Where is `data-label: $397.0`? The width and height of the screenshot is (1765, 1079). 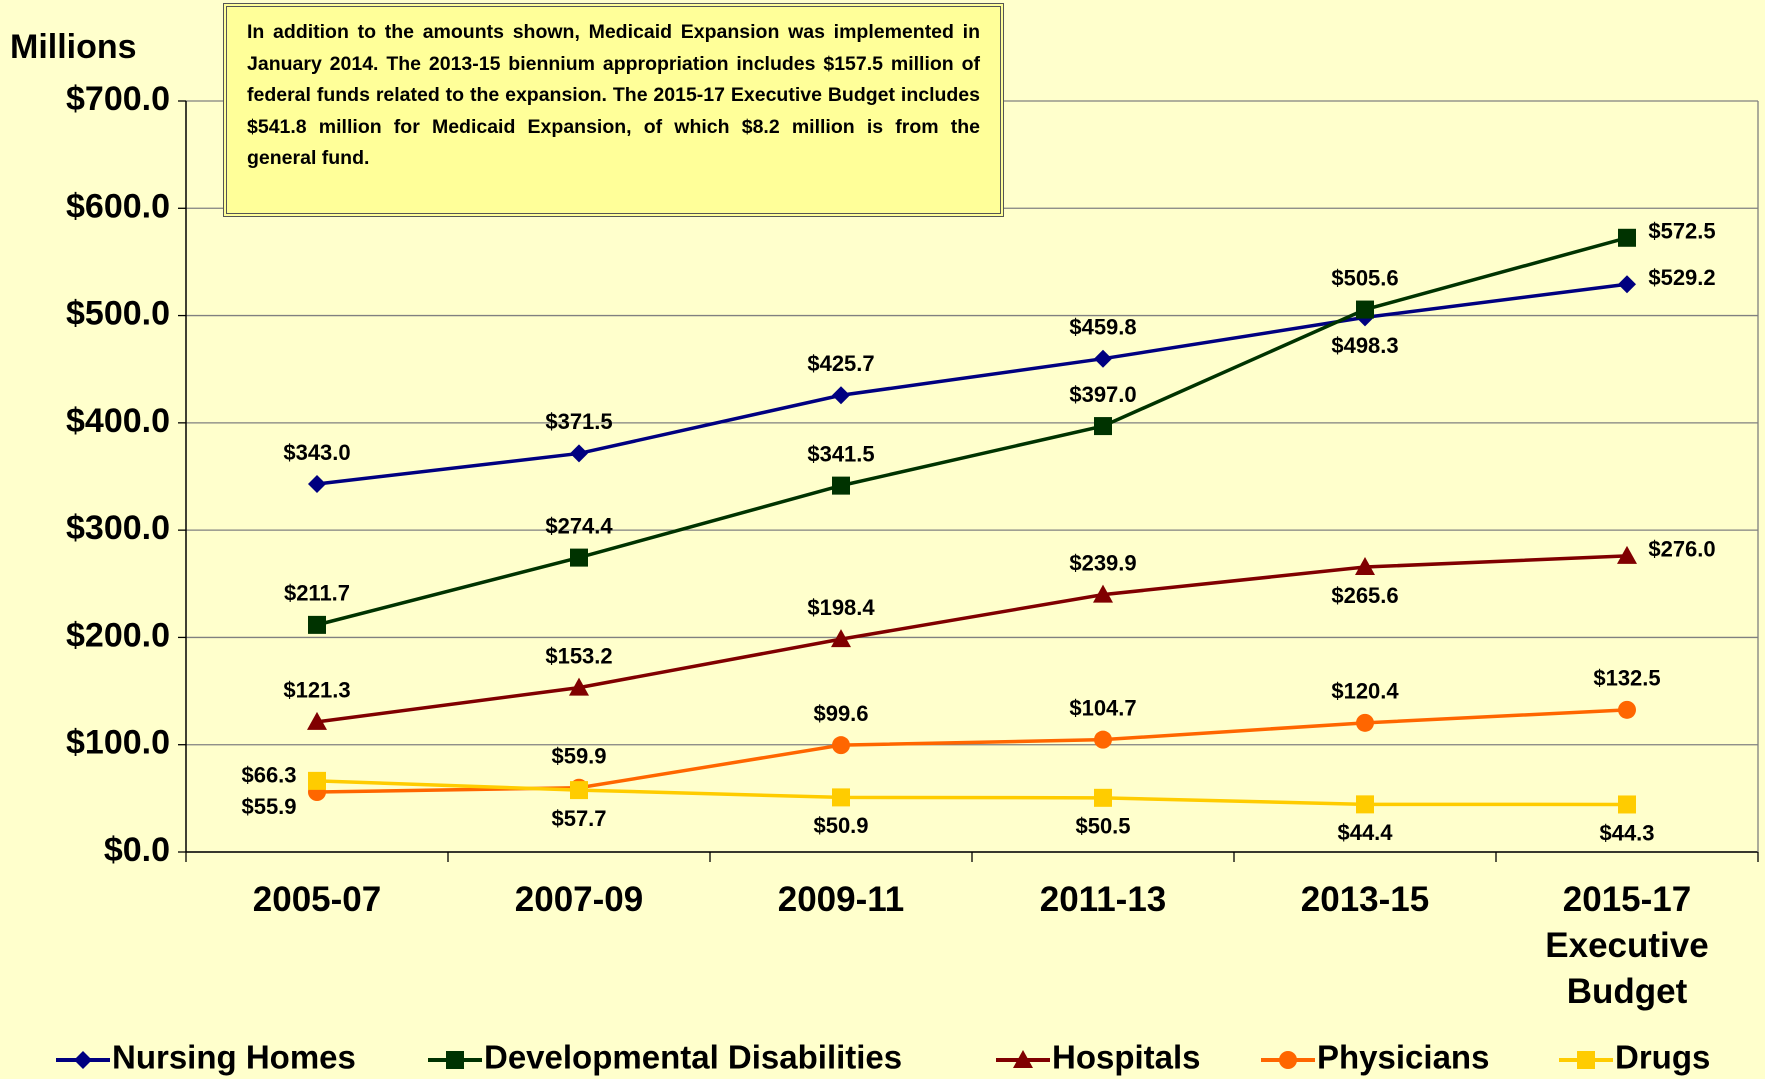
data-label: $397.0 is located at coordinates (1102, 394).